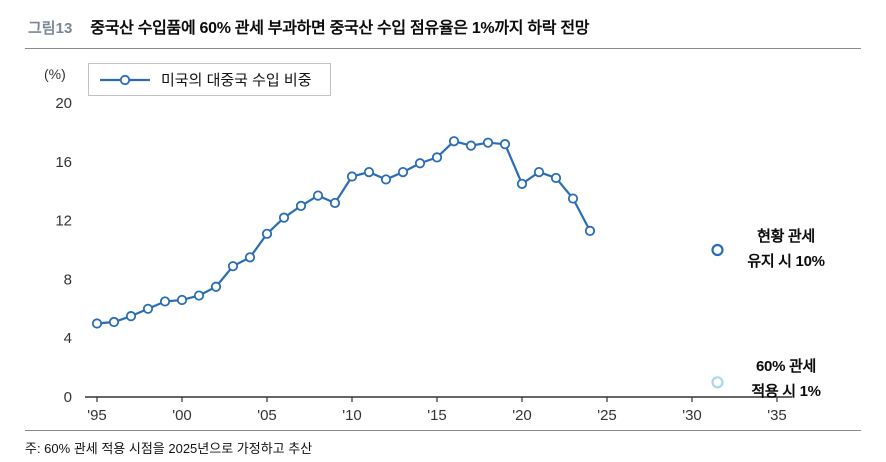  What do you see at coordinates (522, 415) in the screenshot?
I see `x-tick-label: '20` at bounding box center [522, 415].